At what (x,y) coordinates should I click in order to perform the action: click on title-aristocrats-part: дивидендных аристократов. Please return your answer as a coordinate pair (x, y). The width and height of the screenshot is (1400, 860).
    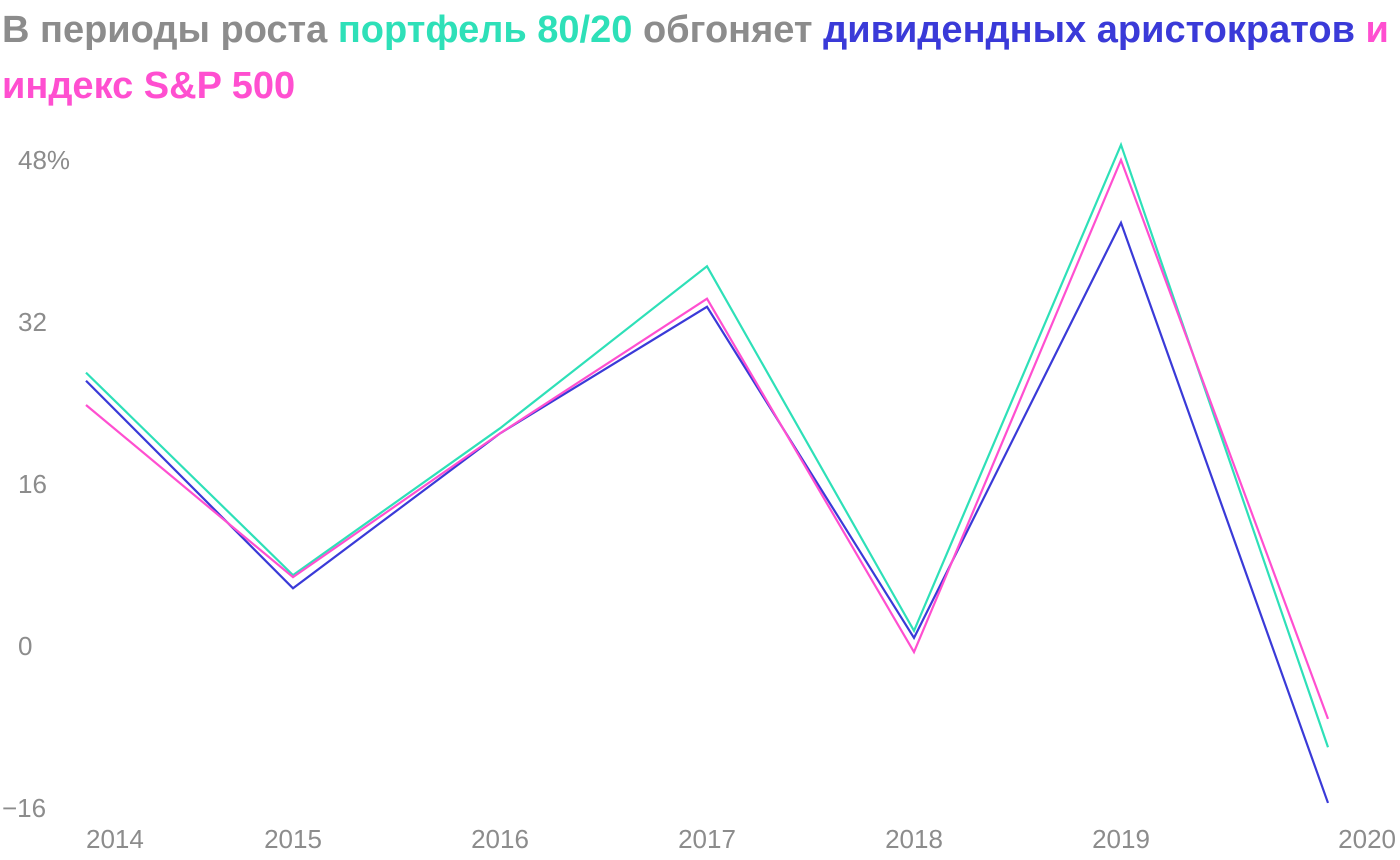
    Looking at the image, I should click on (1089, 30).